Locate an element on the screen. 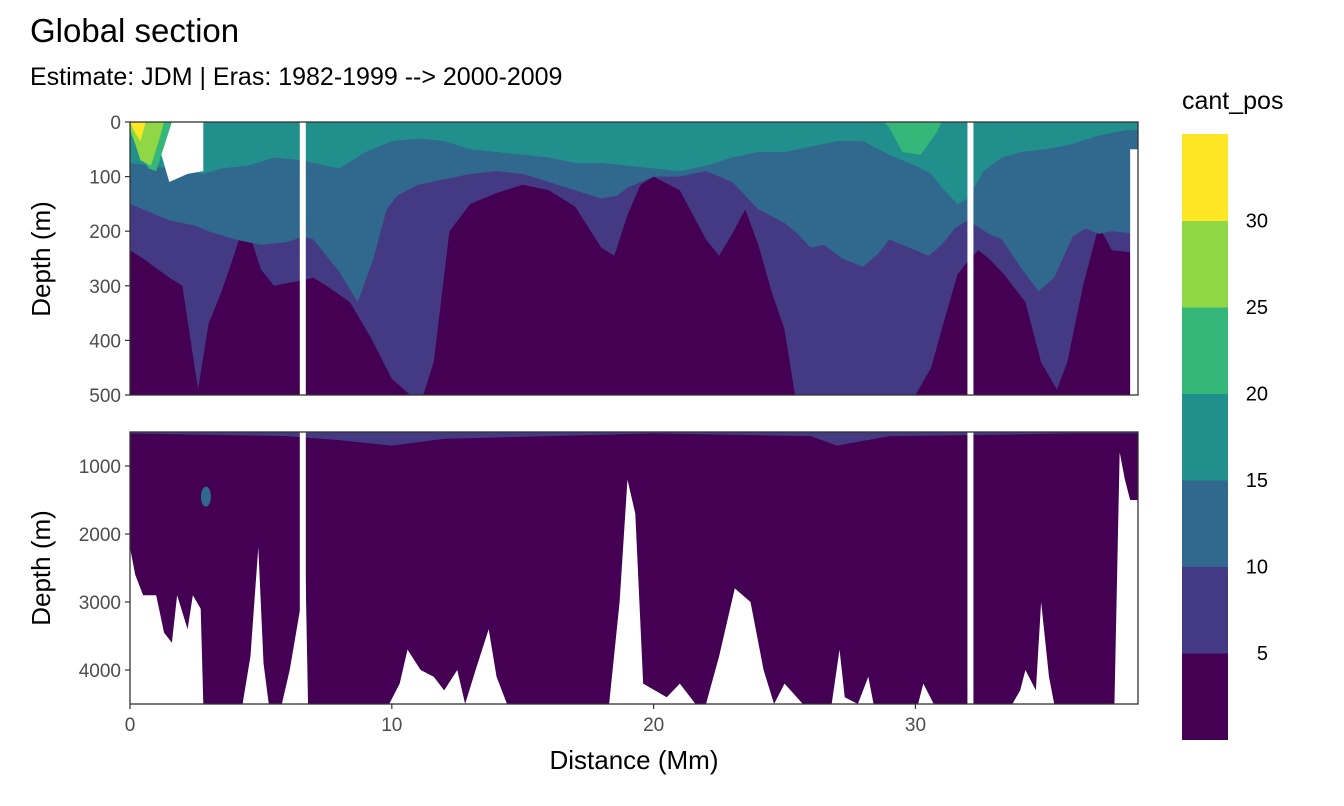 This screenshot has height=806, width=1344. legend: cant_pos 5 10 15 20 25 30 is located at coordinates (1232, 413).